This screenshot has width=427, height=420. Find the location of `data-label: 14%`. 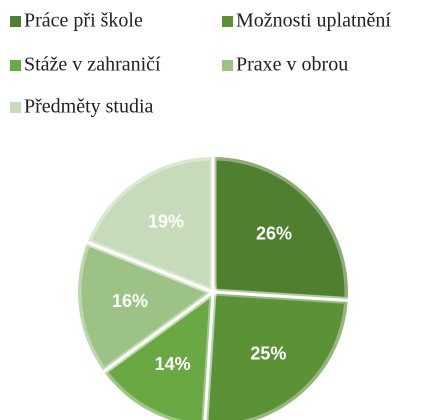

data-label: 14% is located at coordinates (173, 364).